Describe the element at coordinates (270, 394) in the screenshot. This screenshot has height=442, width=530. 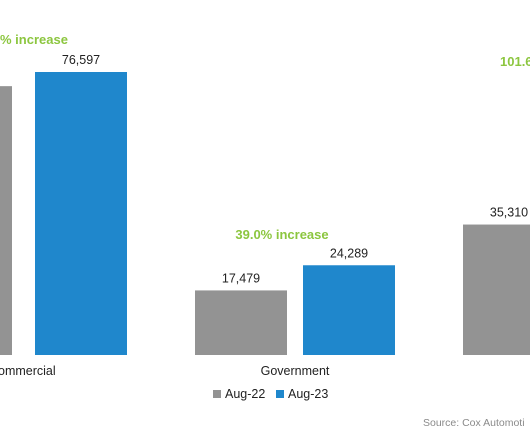
I see `legend: Aug-22 Aug-23` at that location.